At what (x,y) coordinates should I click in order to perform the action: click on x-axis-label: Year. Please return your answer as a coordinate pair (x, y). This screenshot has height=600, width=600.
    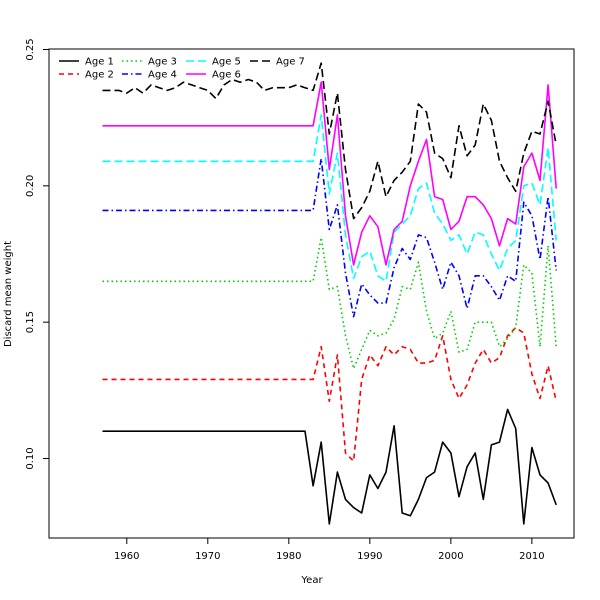
    Looking at the image, I should click on (311, 580).